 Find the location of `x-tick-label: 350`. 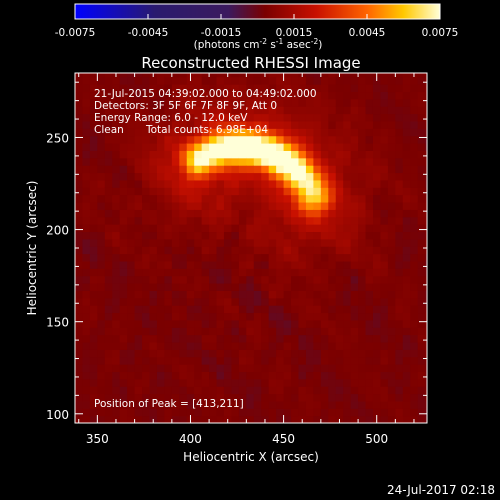

x-tick-label: 350 is located at coordinates (97, 439).